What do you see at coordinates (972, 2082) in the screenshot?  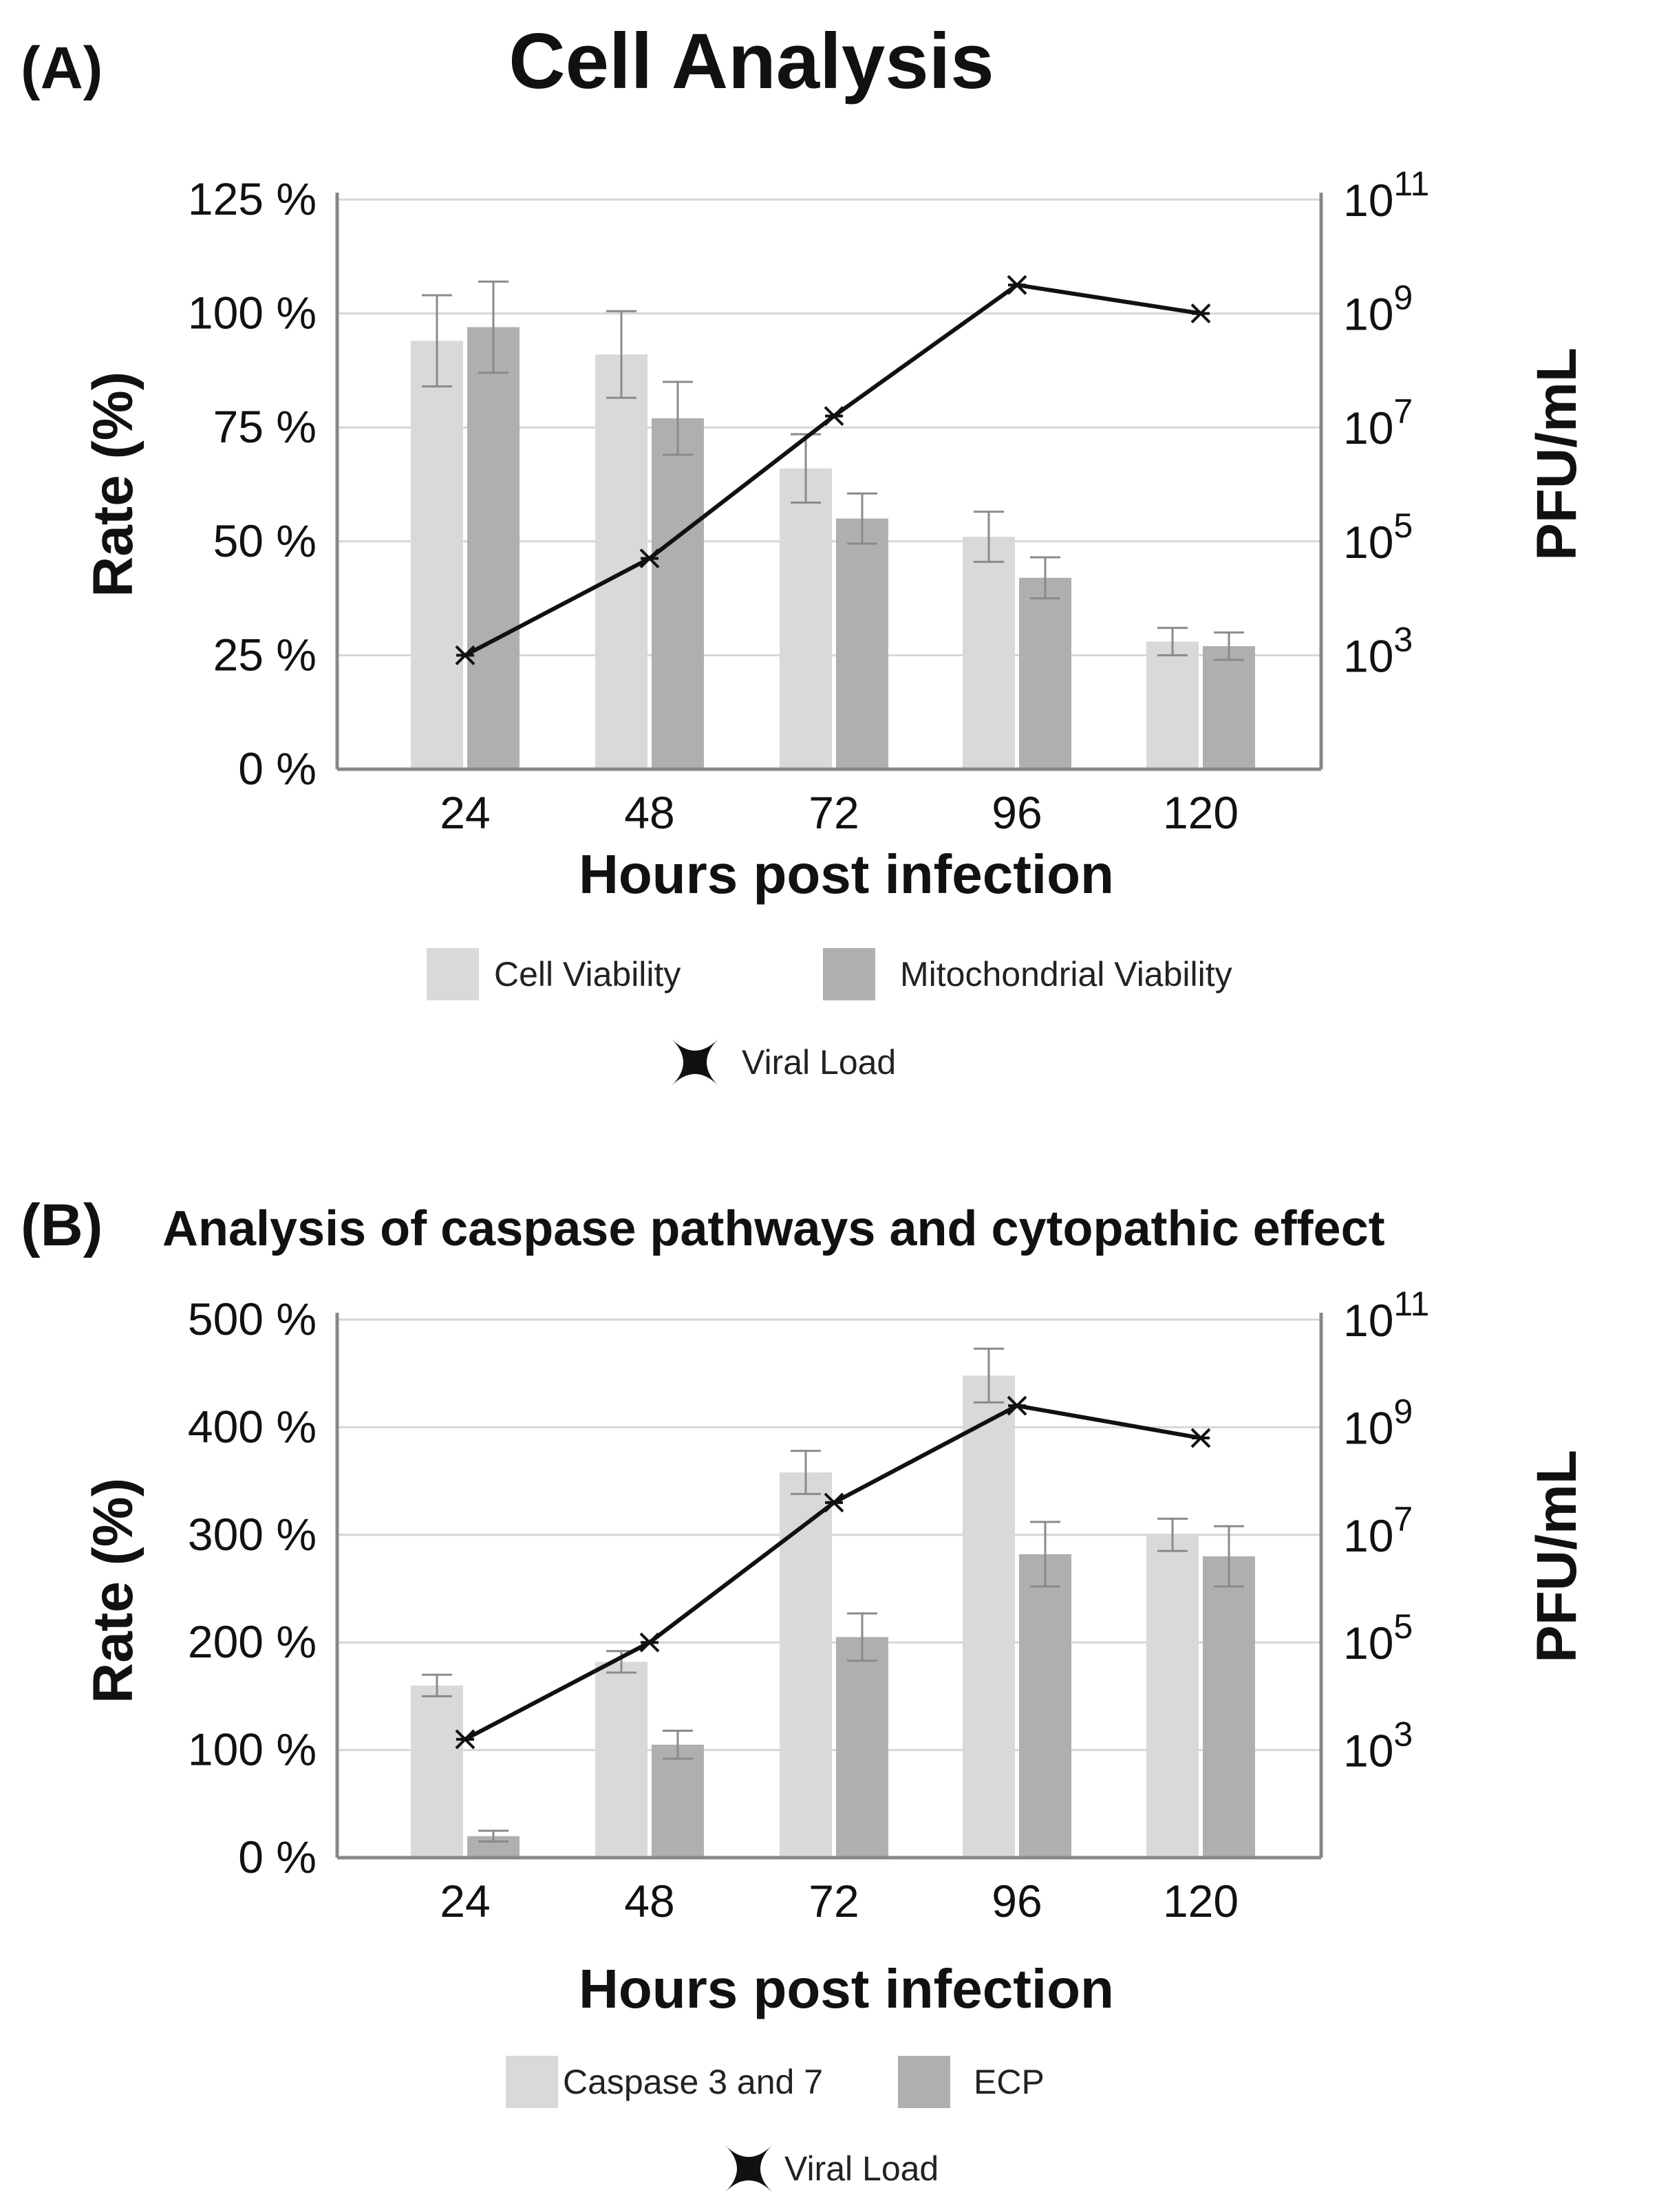 I see `legend-item-series2: ECP` at bounding box center [972, 2082].